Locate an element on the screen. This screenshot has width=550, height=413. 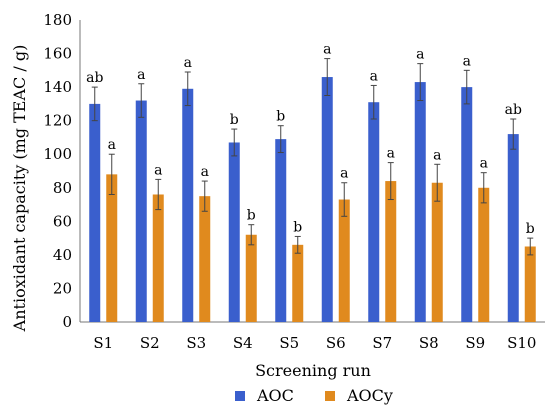
legend-label-aoc: AOC is located at coordinates (275, 395).